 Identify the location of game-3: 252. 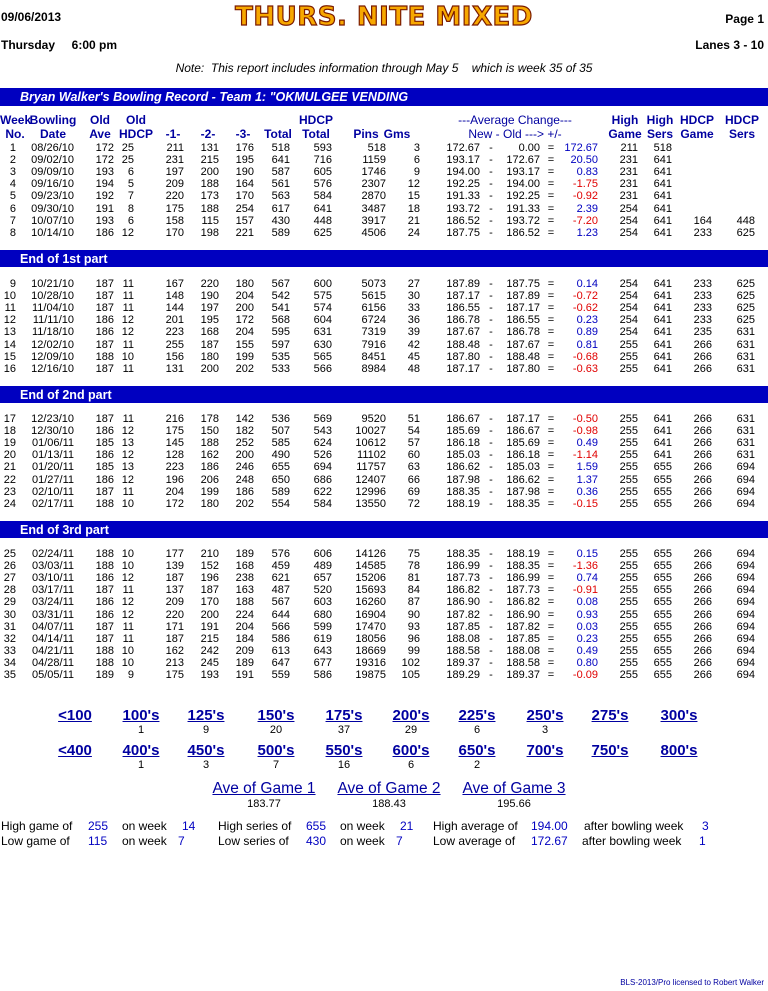
(244, 443).